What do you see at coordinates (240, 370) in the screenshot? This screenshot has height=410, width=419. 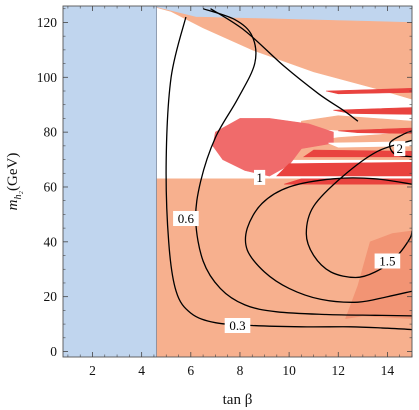 I see `x-tick-label: 8` at bounding box center [240, 370].